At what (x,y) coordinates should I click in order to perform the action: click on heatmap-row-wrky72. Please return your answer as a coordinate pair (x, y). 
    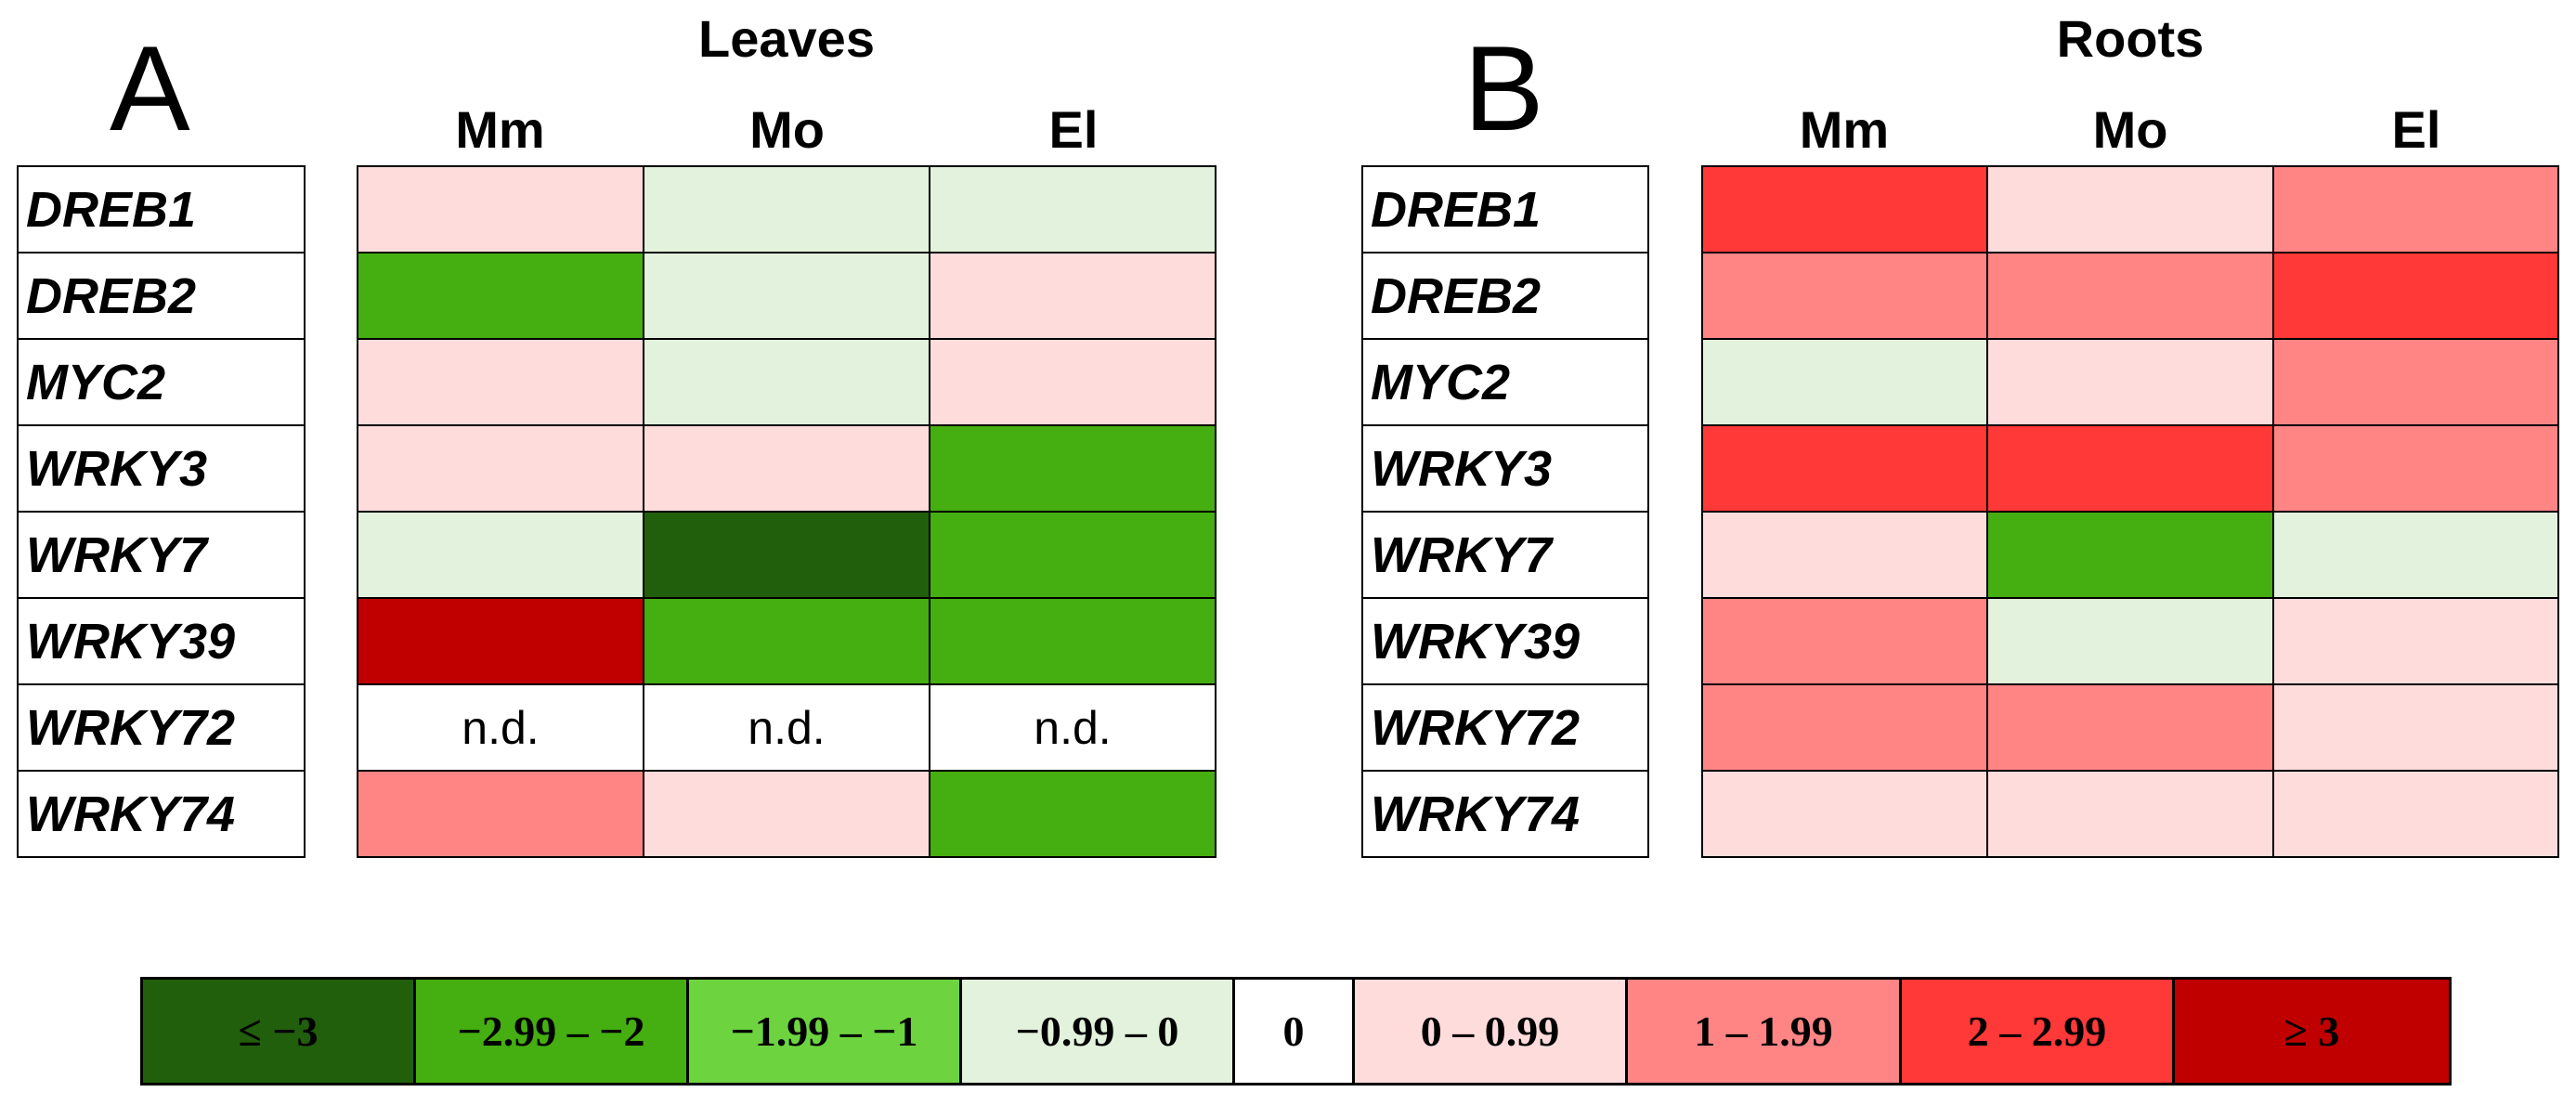
    Looking at the image, I should click on (2130, 727).